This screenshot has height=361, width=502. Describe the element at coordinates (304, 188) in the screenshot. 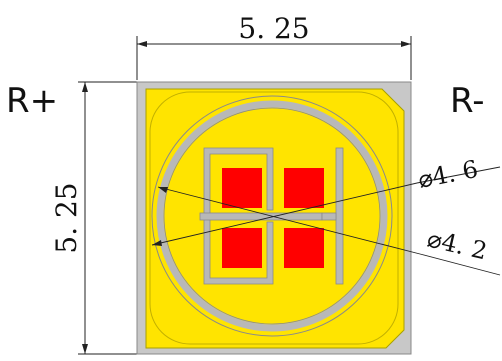

I see `chip-top-right` at that location.